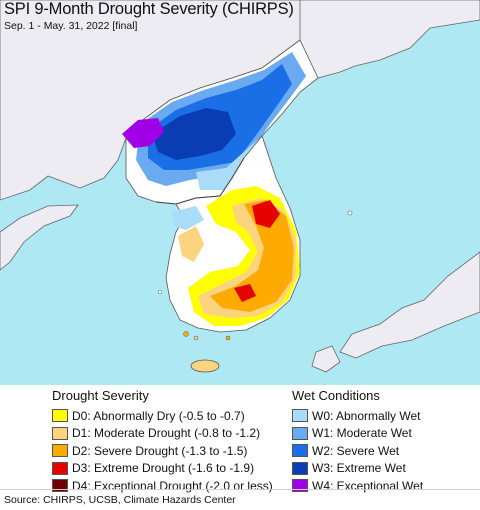  What do you see at coordinates (39, 237) in the screenshot?
I see `shandong-land` at bounding box center [39, 237].